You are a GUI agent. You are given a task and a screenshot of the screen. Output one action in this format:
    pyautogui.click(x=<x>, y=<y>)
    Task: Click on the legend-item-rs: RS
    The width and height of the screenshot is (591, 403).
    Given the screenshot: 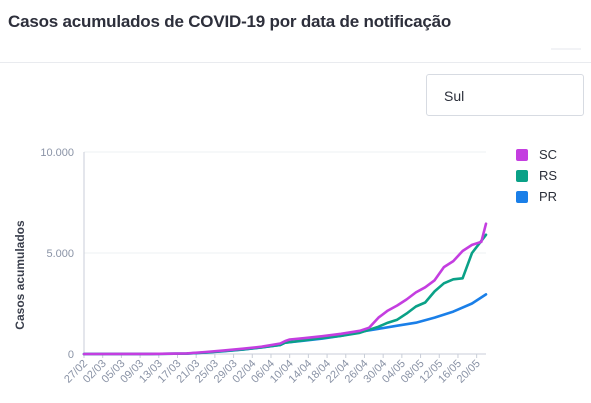 What is the action you would take?
    pyautogui.click(x=536, y=175)
    